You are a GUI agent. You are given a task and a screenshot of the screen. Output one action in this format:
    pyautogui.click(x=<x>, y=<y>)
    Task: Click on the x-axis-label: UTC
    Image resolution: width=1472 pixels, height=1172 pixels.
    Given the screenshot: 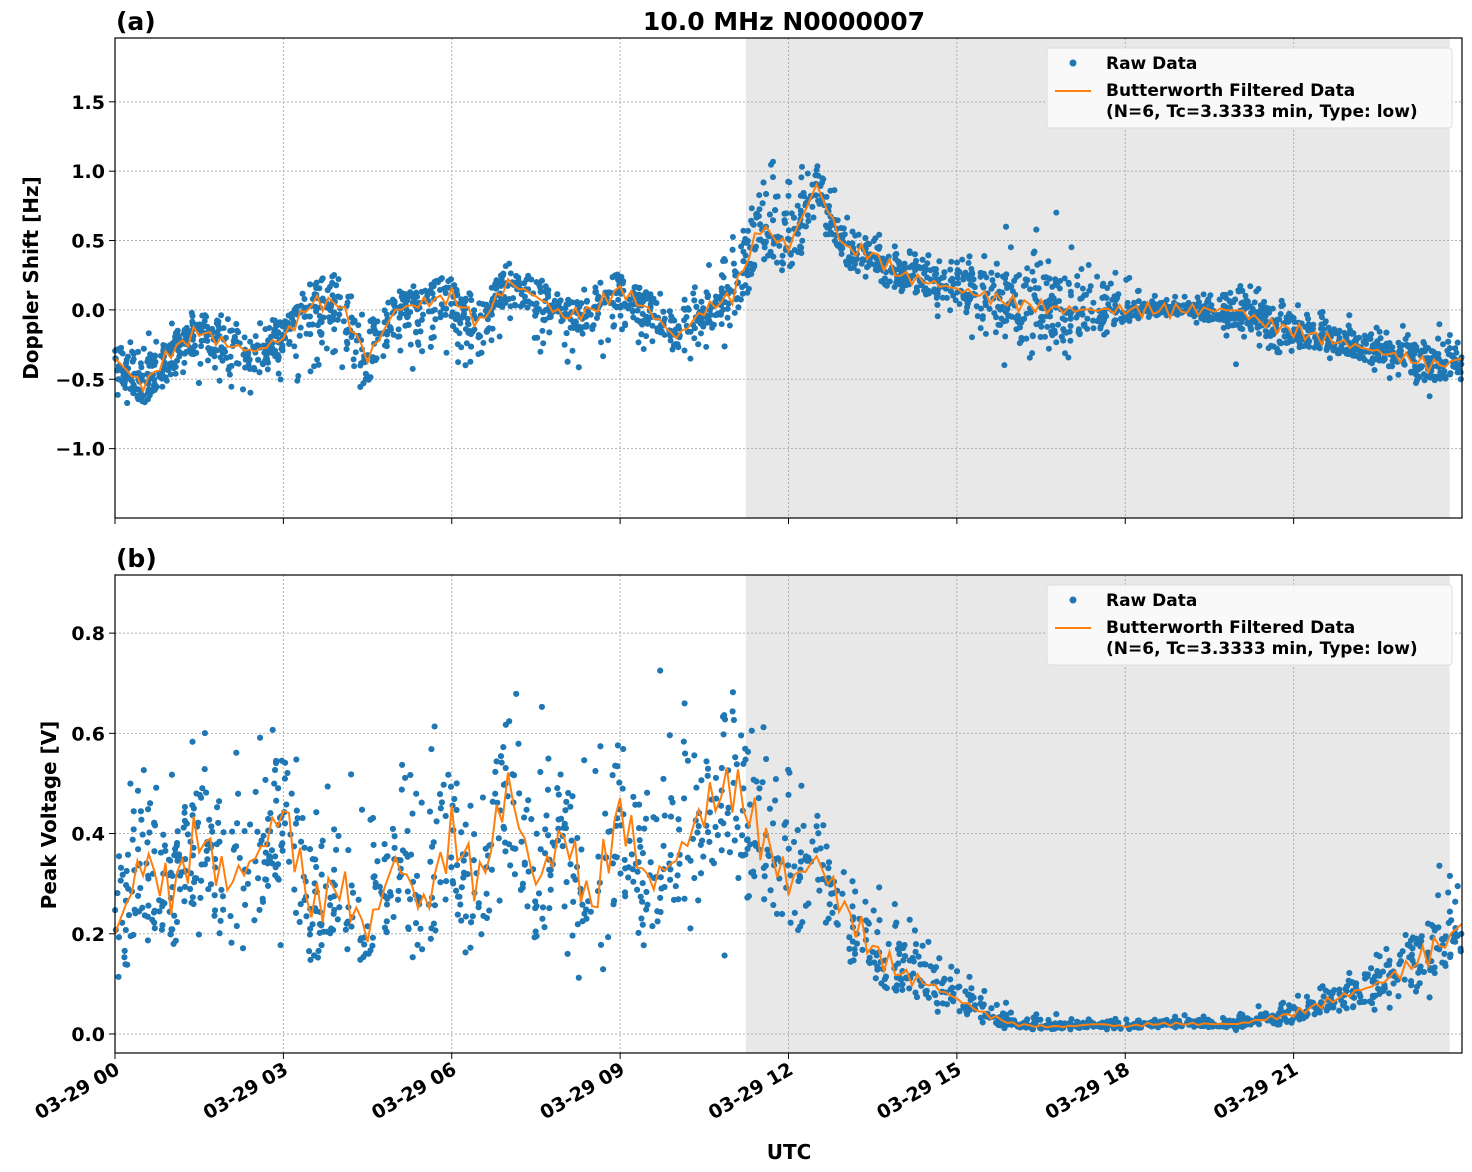 What is the action you would take?
    pyautogui.click(x=789, y=1152)
    